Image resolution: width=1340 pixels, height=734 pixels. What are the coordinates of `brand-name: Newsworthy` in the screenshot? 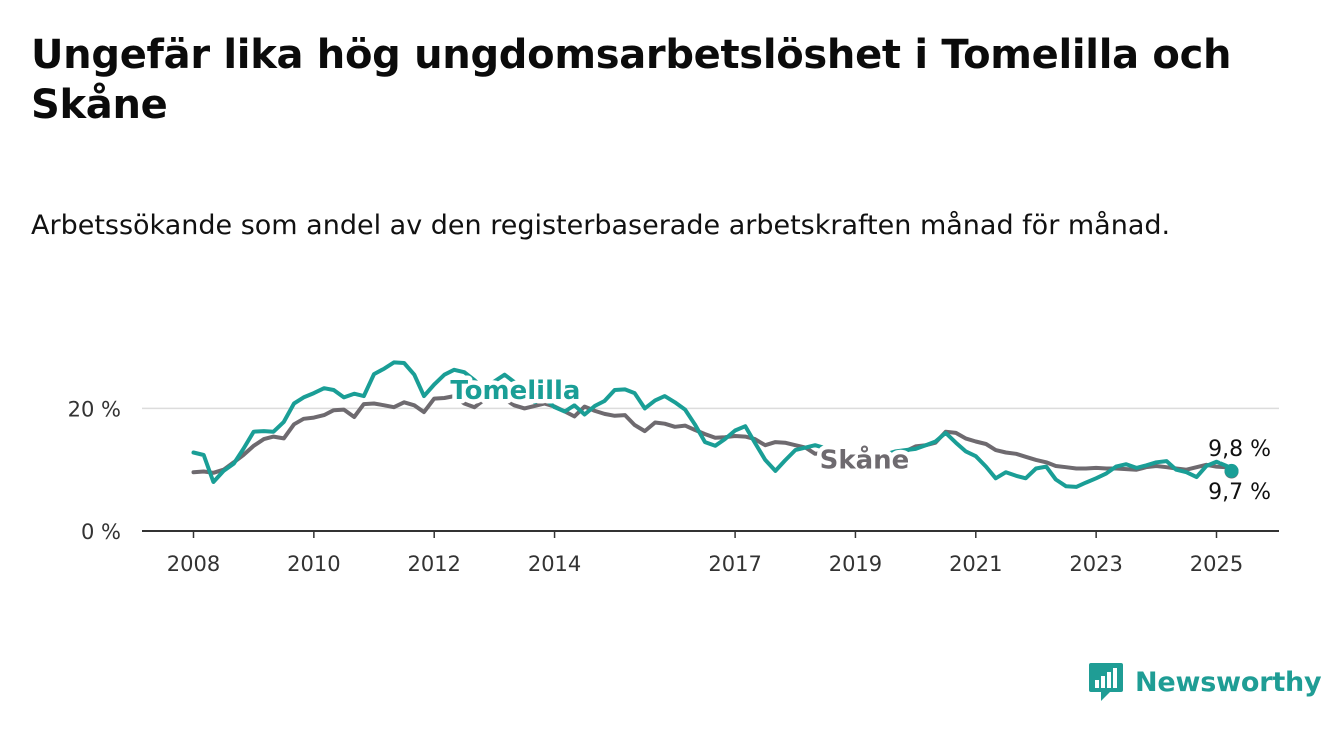 It's located at (1228, 682).